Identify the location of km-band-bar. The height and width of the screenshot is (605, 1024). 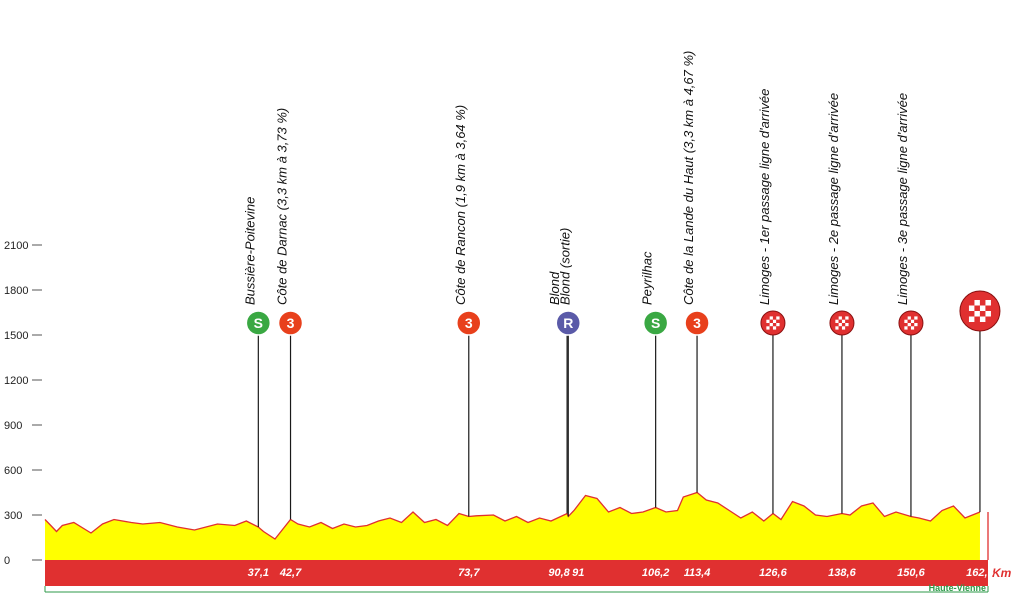
(516, 573).